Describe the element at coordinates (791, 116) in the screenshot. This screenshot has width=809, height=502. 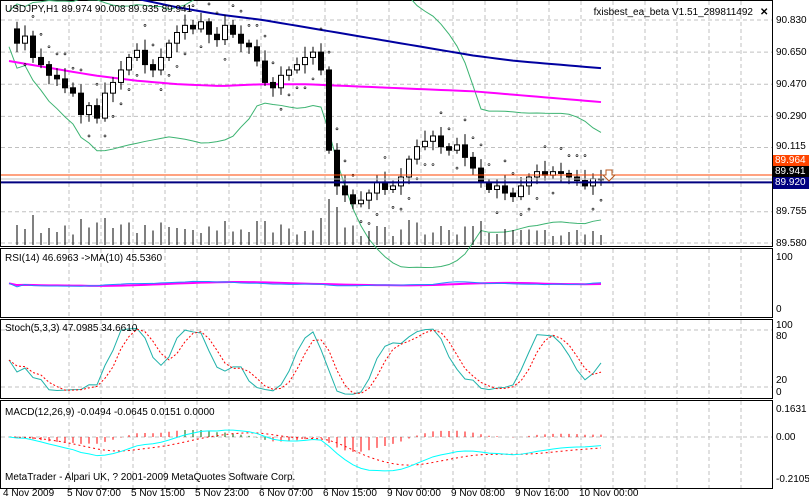
I see `price-label: 90.290` at that location.